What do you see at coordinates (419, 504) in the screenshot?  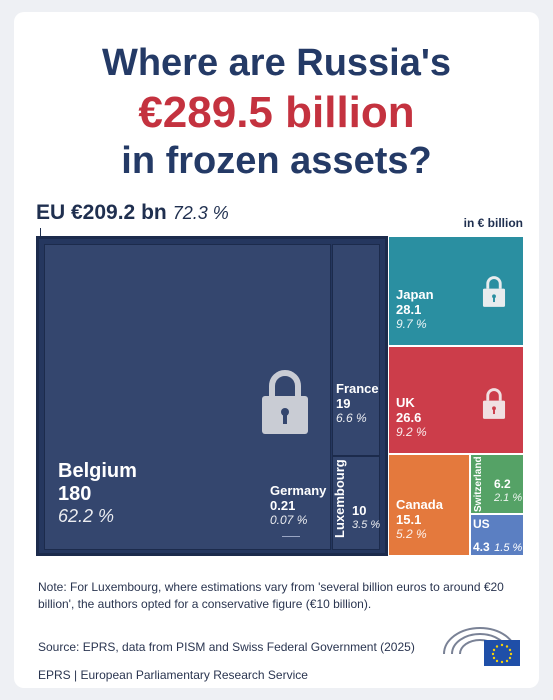 I see `label-canada-name: Canada` at bounding box center [419, 504].